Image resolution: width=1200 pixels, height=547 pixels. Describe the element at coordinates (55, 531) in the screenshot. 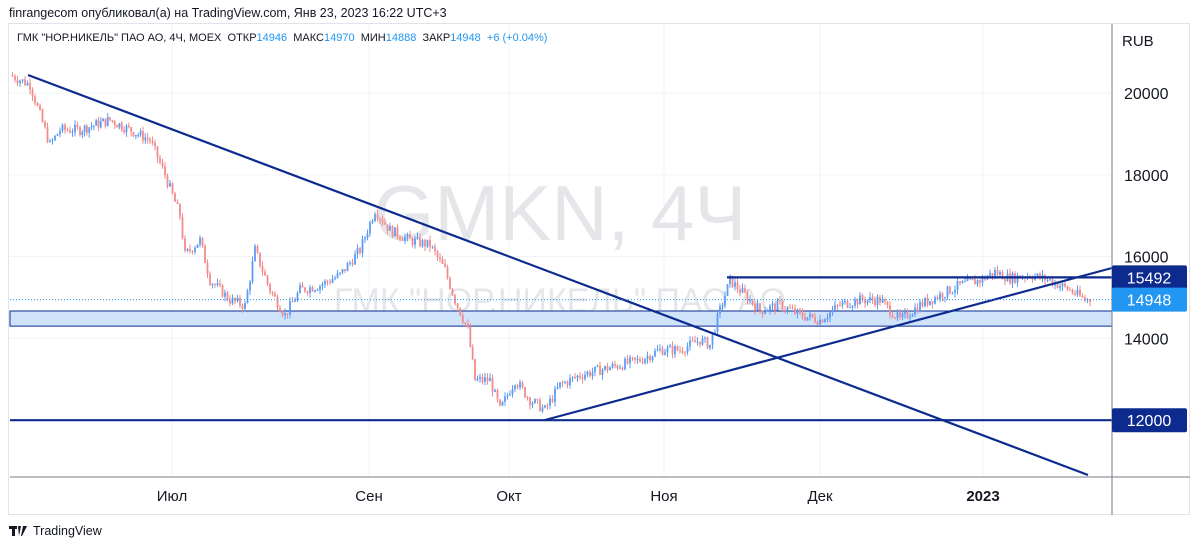

I see `tradingview-footer: TradingView` at that location.